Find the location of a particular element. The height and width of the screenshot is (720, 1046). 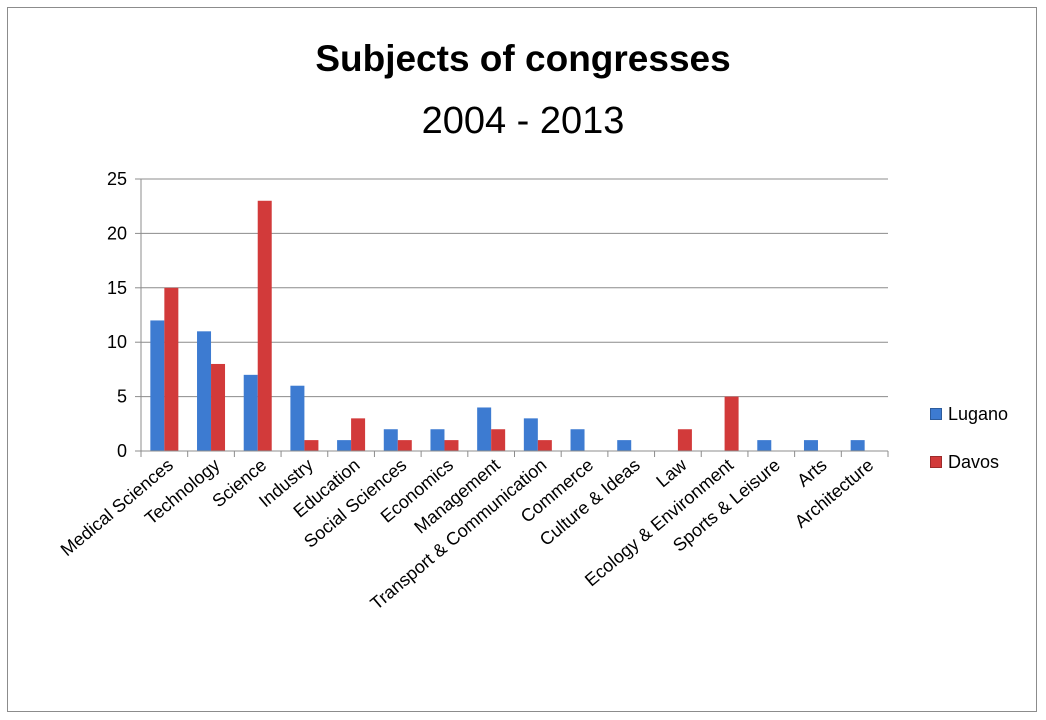

bar-lugano-science is located at coordinates (250, 412).